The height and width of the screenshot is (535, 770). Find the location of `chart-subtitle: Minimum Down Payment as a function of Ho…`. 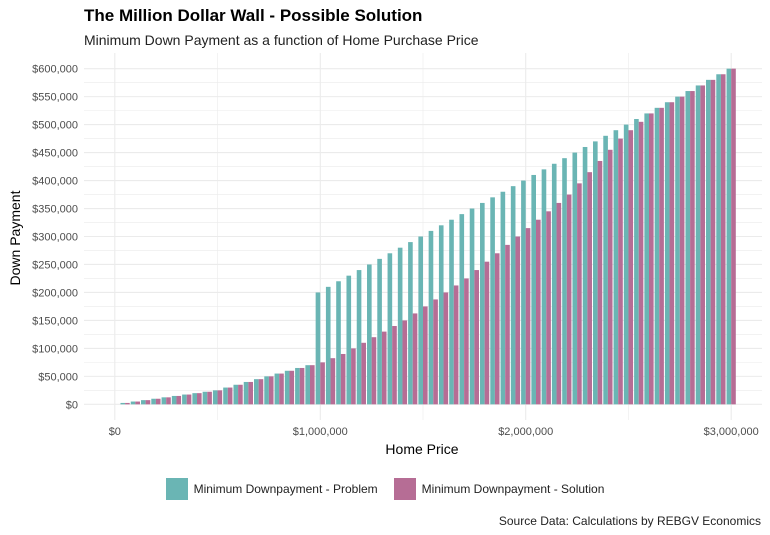

chart-subtitle: Minimum Down Payment as a function of Ho… is located at coordinates (281, 40).